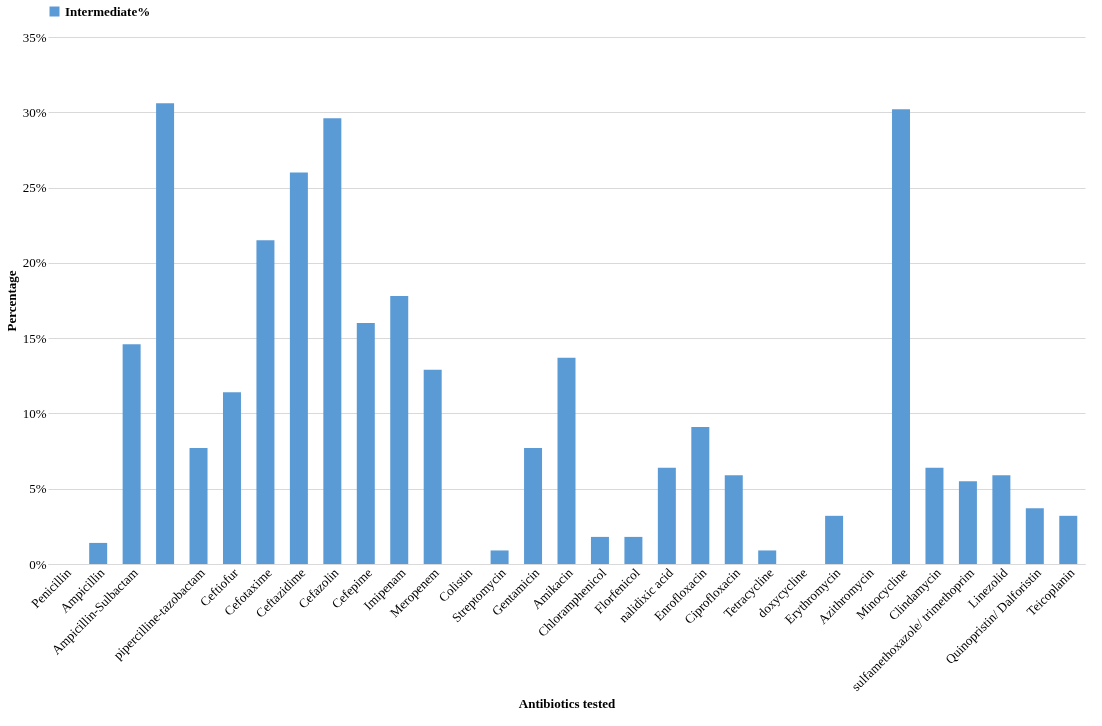 This screenshot has height=726, width=1102. What do you see at coordinates (34, 338) in the screenshot?
I see `y-tick-label: 15%` at bounding box center [34, 338].